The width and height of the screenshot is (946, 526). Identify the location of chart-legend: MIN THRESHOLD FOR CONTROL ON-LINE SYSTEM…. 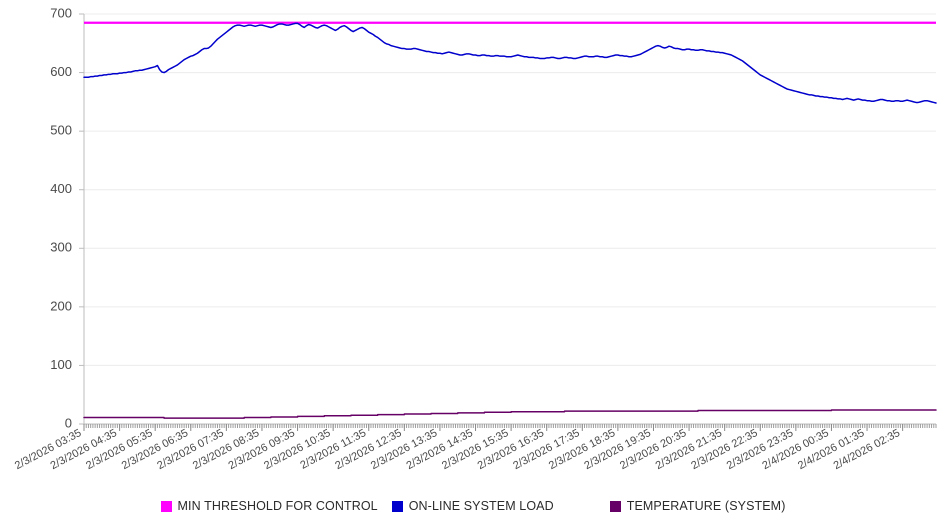
(473, 506).